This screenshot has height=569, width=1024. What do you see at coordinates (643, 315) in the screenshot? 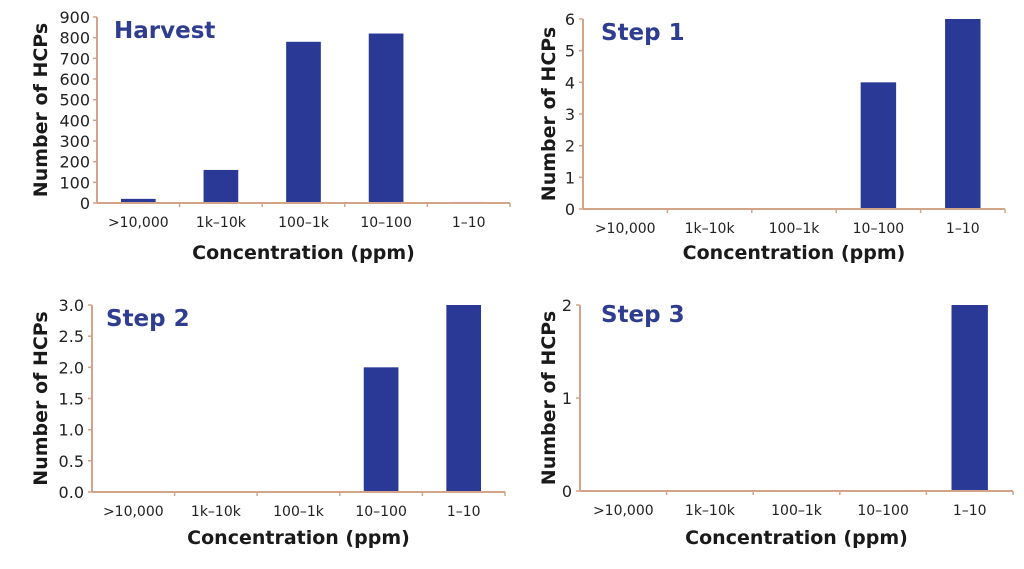
I see `panel-title: Step 3` at bounding box center [643, 315].